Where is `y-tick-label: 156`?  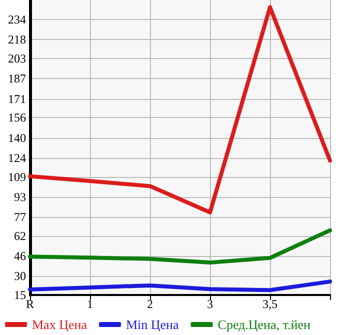
y-tick-label: 156 is located at coordinates (17, 117).